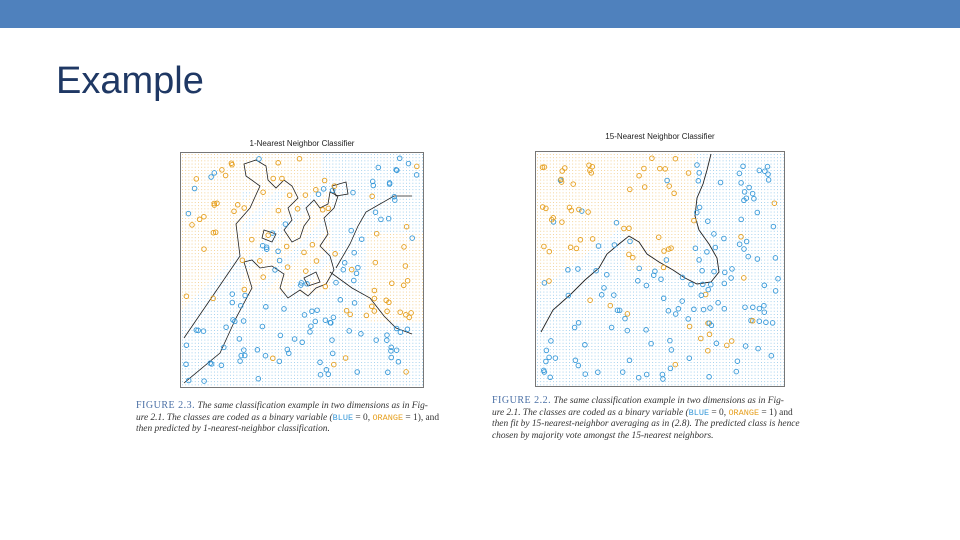 This screenshot has height=540, width=960. What do you see at coordinates (522, 400) in the screenshot?
I see `figure-label: FIGURE 2.2.` at bounding box center [522, 400].